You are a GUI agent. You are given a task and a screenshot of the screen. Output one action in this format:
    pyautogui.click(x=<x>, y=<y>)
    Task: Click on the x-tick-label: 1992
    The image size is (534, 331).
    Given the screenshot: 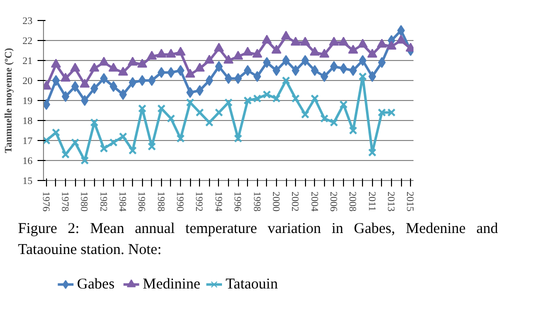 What is the action you would take?
    pyautogui.click(x=198, y=202)
    